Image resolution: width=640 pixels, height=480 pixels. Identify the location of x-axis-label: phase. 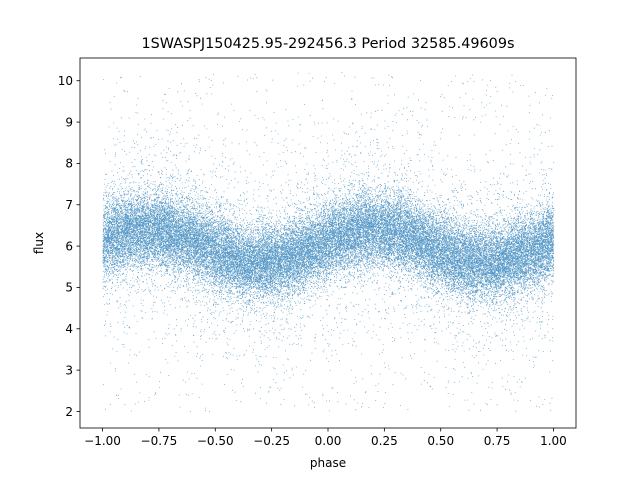
(328, 463).